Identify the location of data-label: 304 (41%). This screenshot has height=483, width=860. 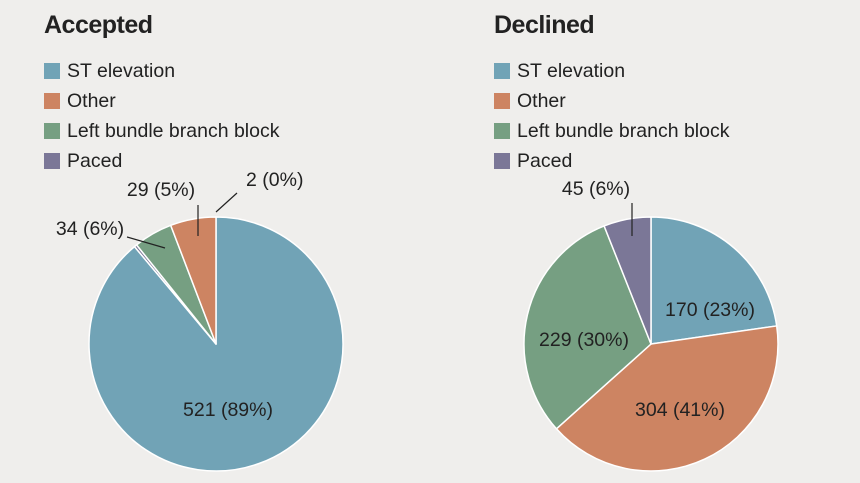
(680, 410).